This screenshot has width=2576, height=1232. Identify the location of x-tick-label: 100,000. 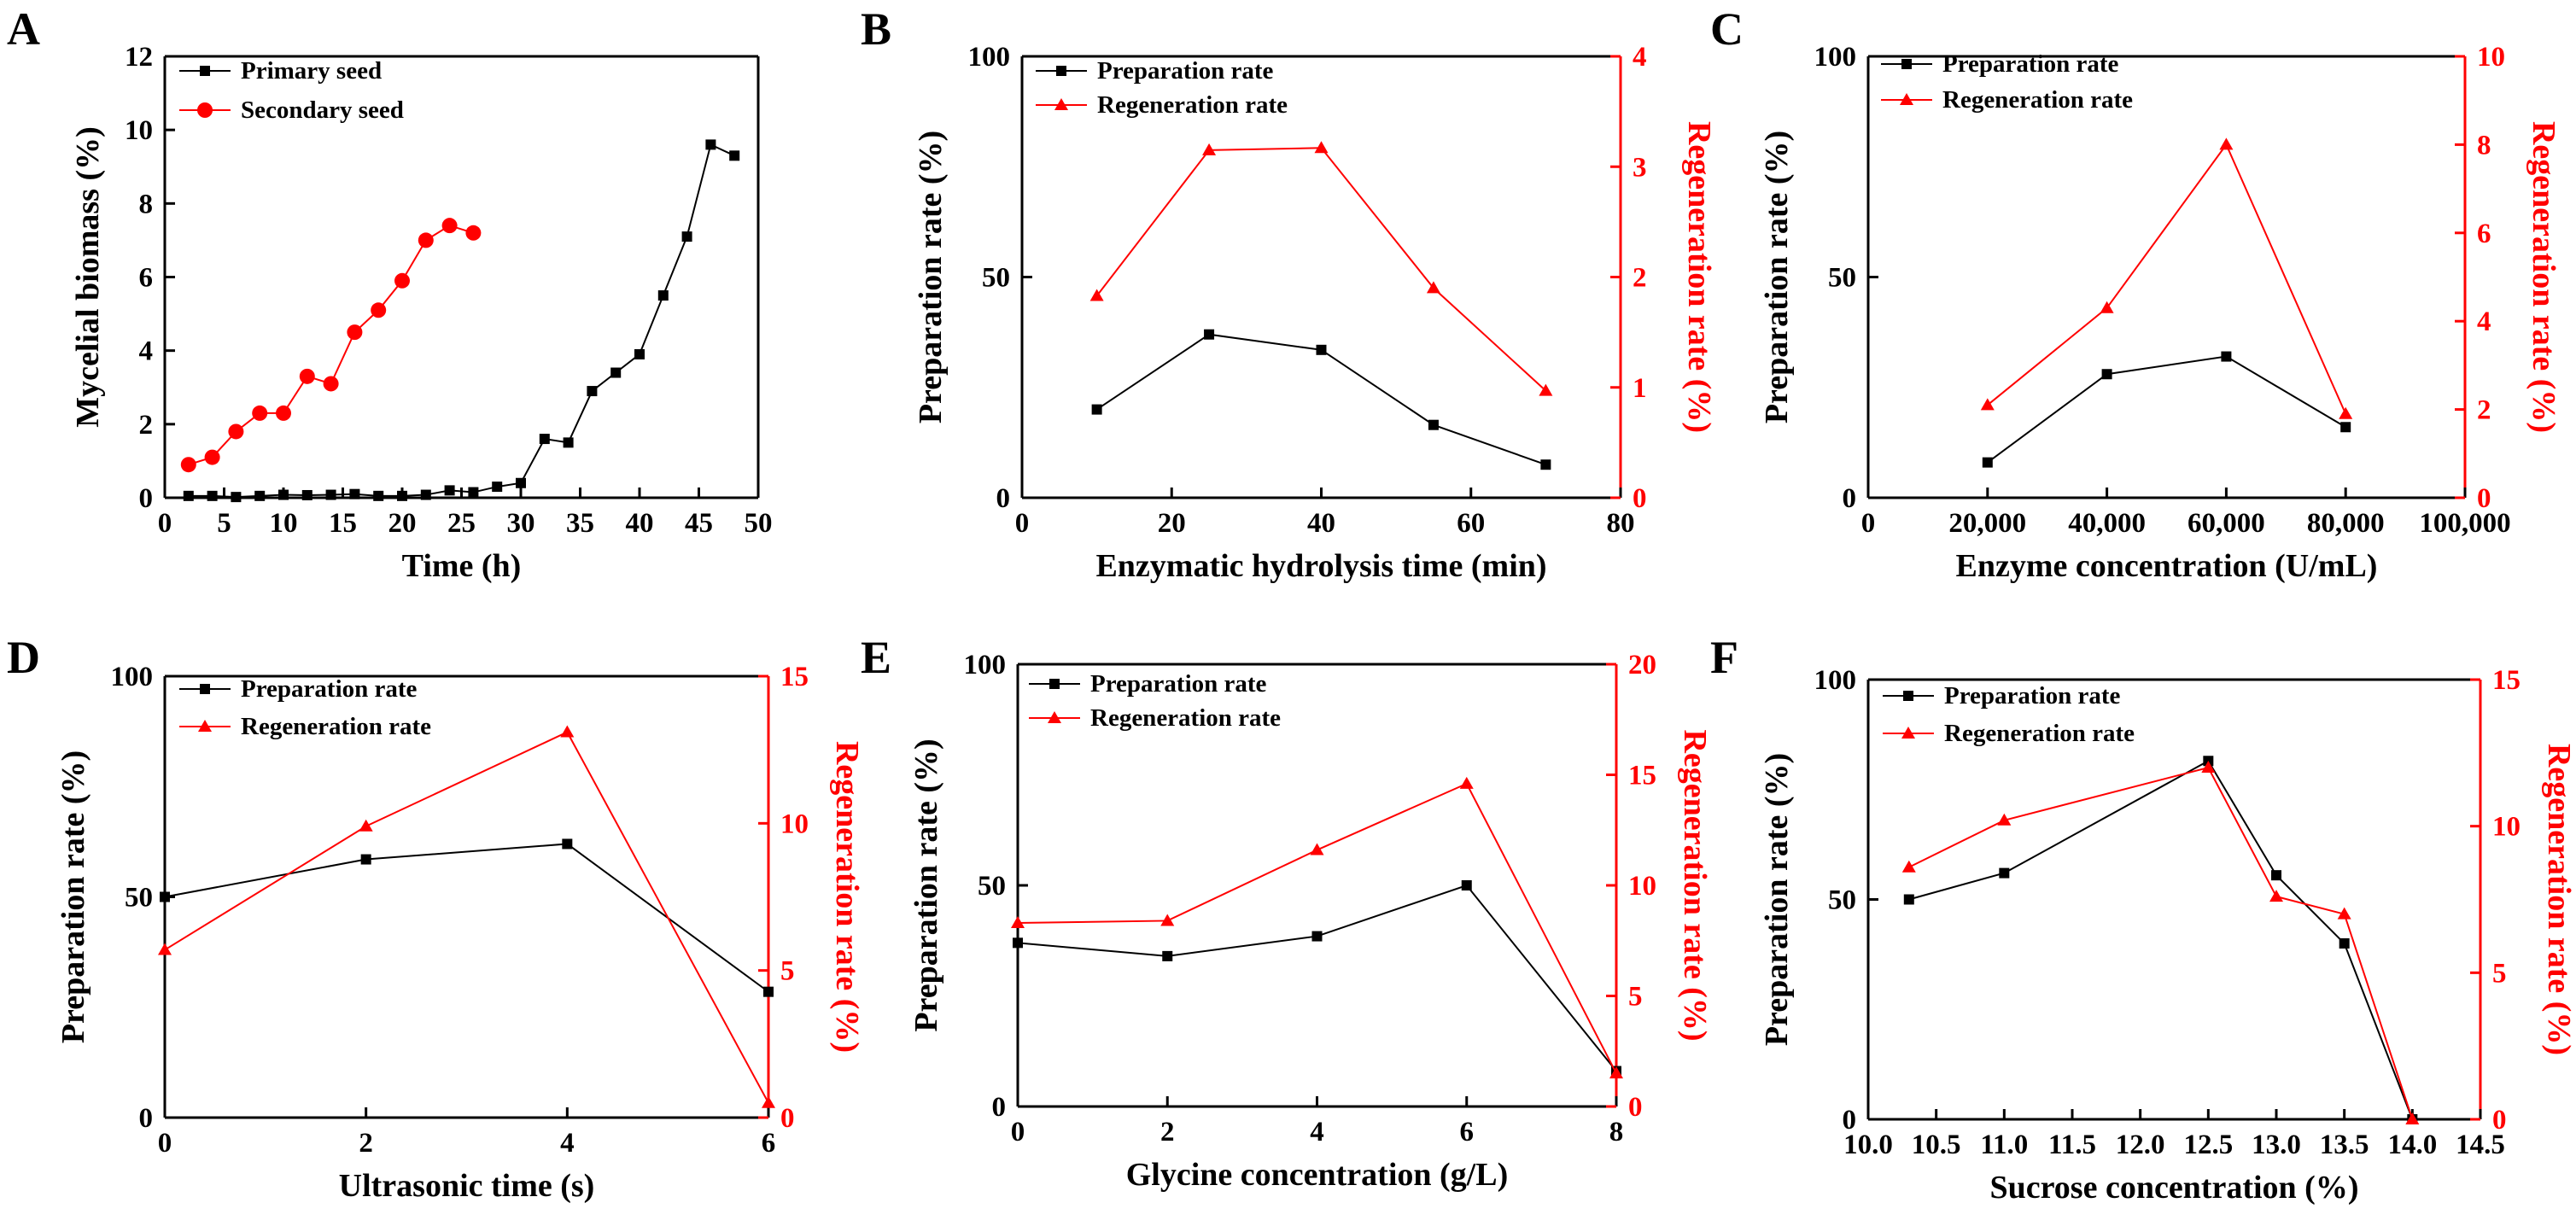
(2464, 523).